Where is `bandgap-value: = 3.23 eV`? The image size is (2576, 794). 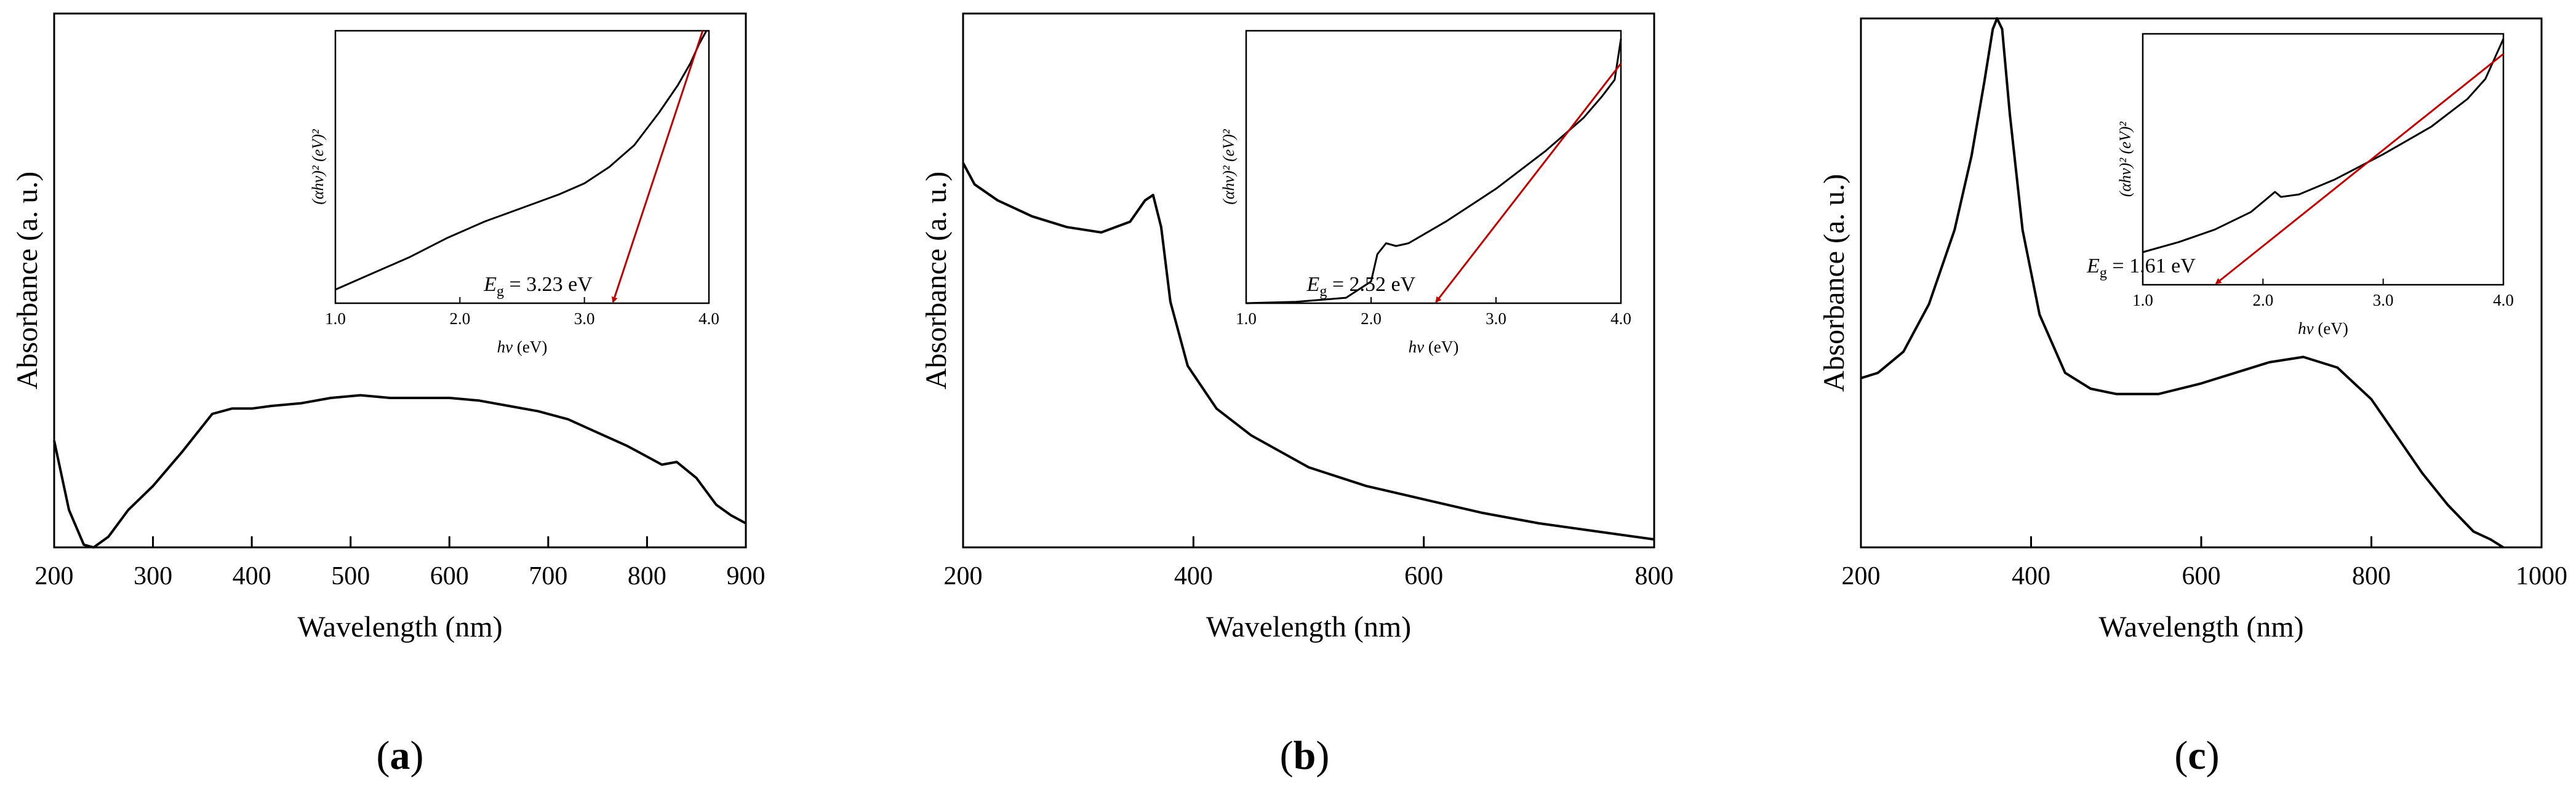 bandgap-value: = 3.23 eV is located at coordinates (548, 284).